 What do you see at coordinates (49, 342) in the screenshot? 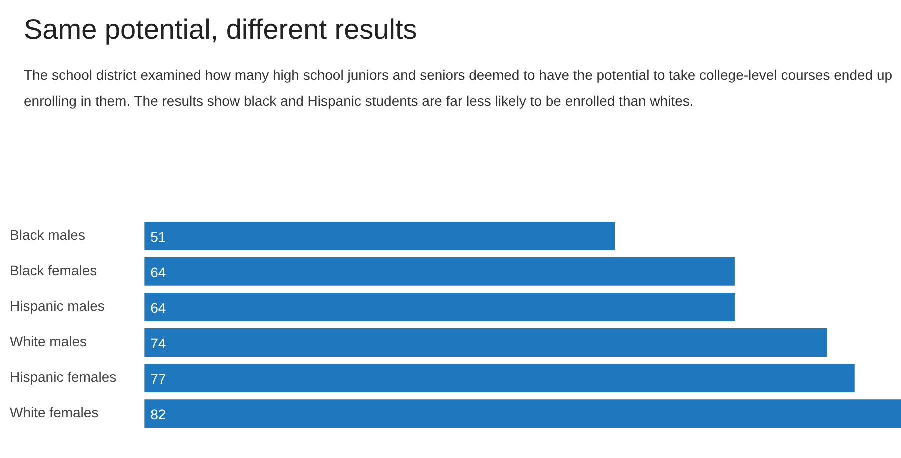
I see `y-tick-label: White males` at bounding box center [49, 342].